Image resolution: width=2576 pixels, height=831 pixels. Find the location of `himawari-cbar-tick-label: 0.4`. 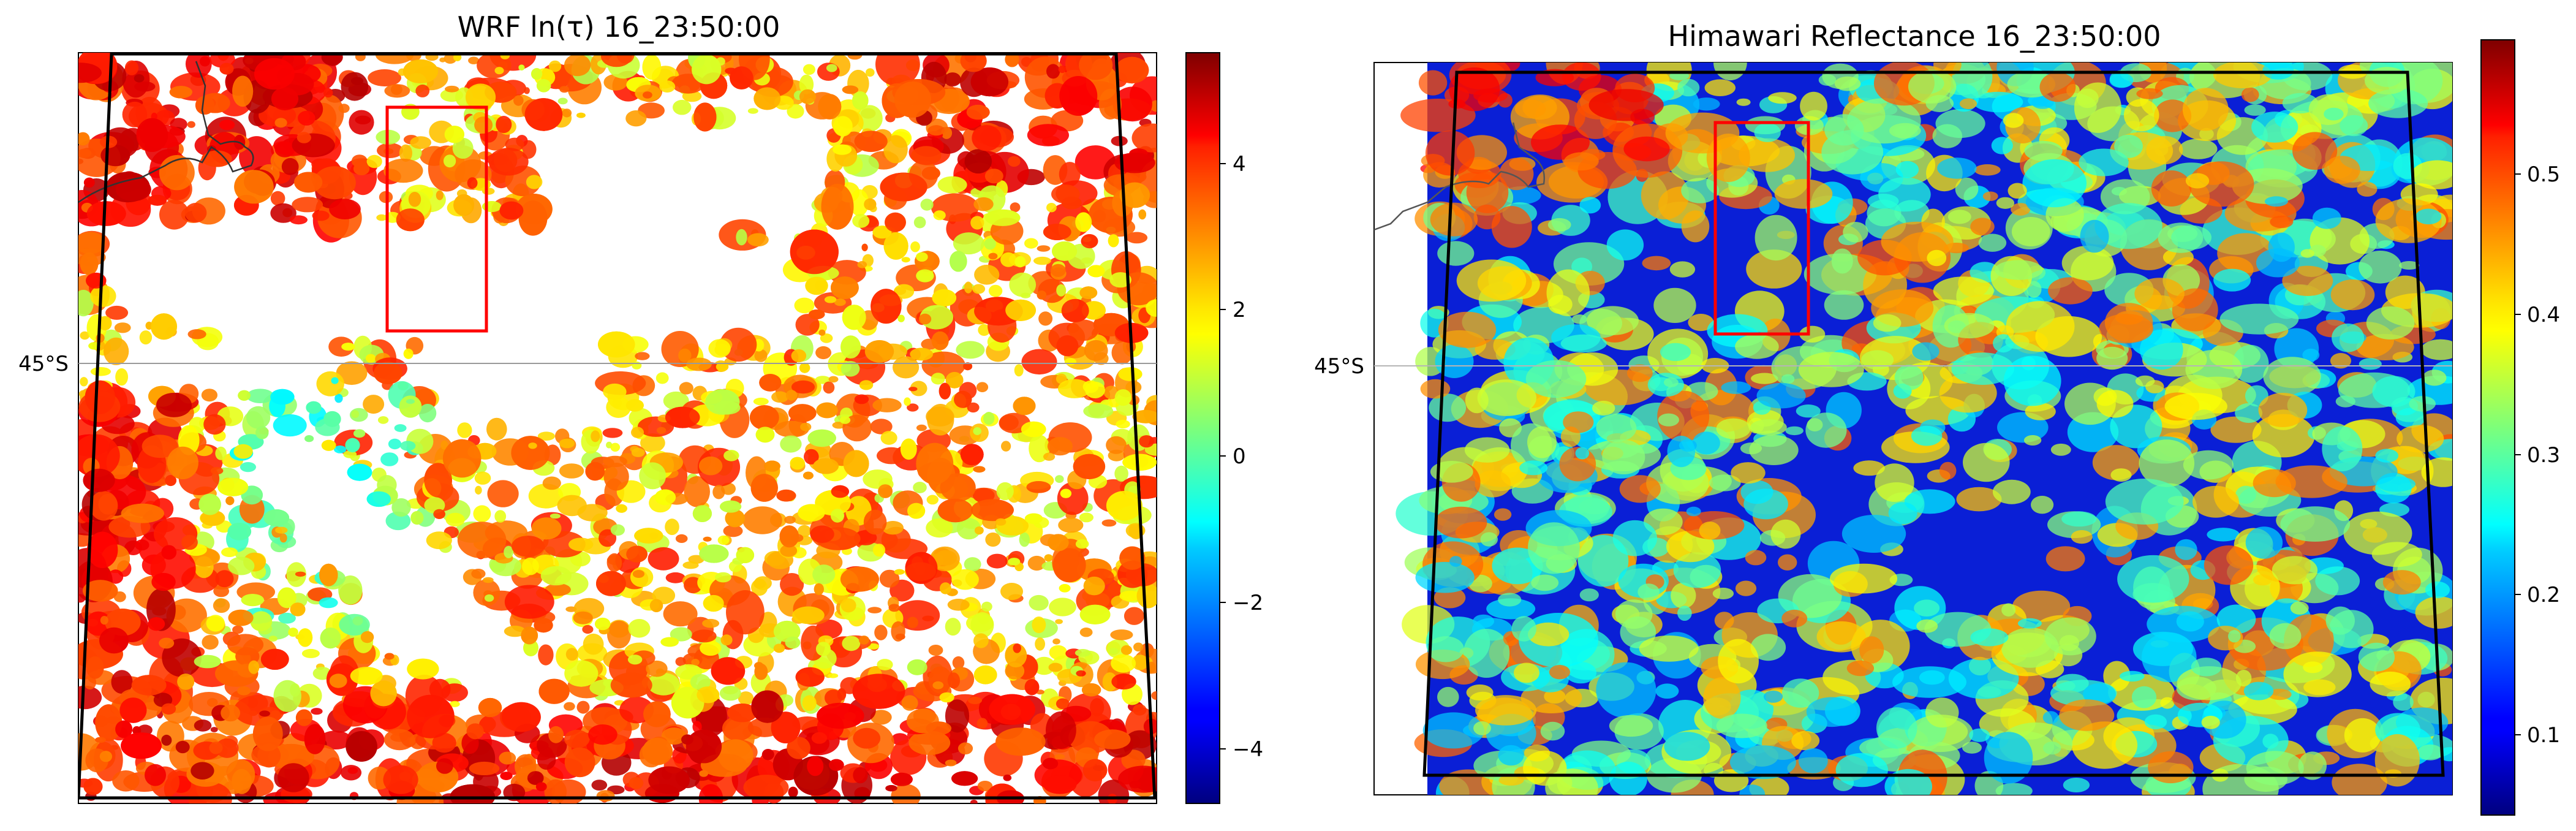

himawari-cbar-tick-label: 0.4 is located at coordinates (2543, 315).